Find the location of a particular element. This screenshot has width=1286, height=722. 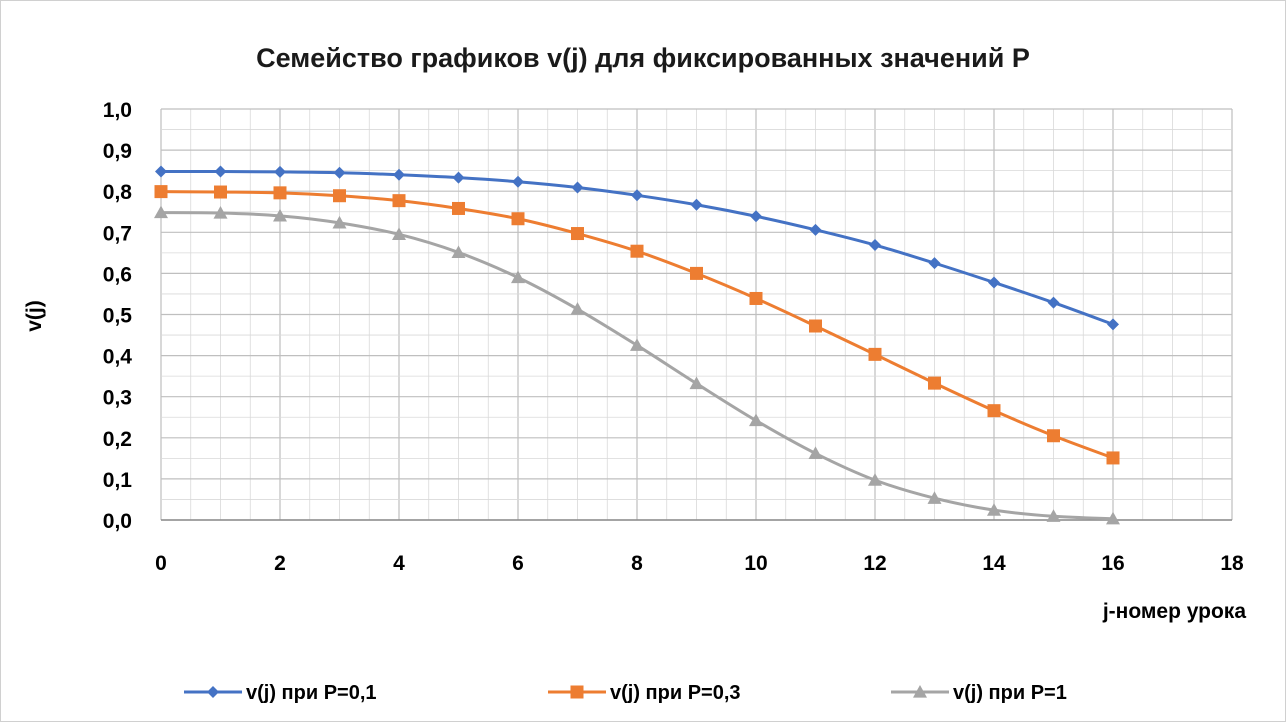

legend: v(j) при P=0,1 v(j) при P=0,3 v(j) при P=1 is located at coordinates (625, 693).